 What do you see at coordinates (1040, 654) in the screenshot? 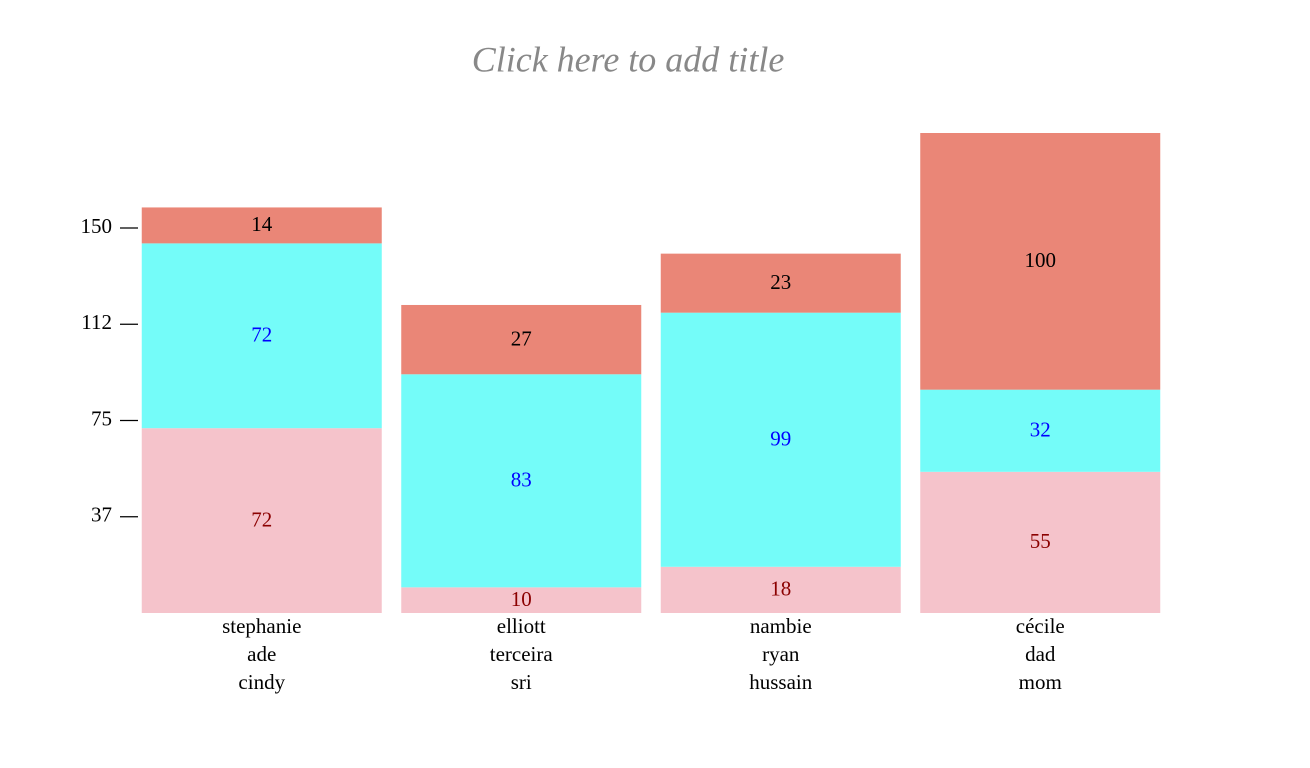
I see `x-tick-label: dad` at bounding box center [1040, 654].